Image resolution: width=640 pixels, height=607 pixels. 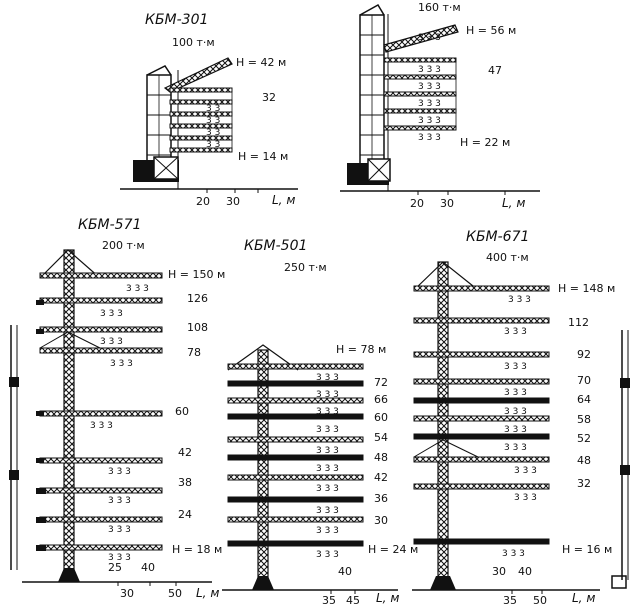 What do you see at coordinates (525, 571) in the screenshot?
I see `crane-5-tick-40: 40` at bounding box center [525, 571].